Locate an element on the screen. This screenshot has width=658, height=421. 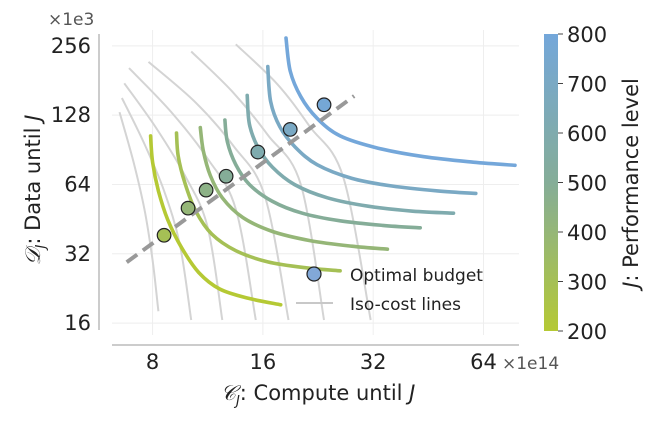
colorbar-tick-label-2: 400 is located at coordinates (587, 233).